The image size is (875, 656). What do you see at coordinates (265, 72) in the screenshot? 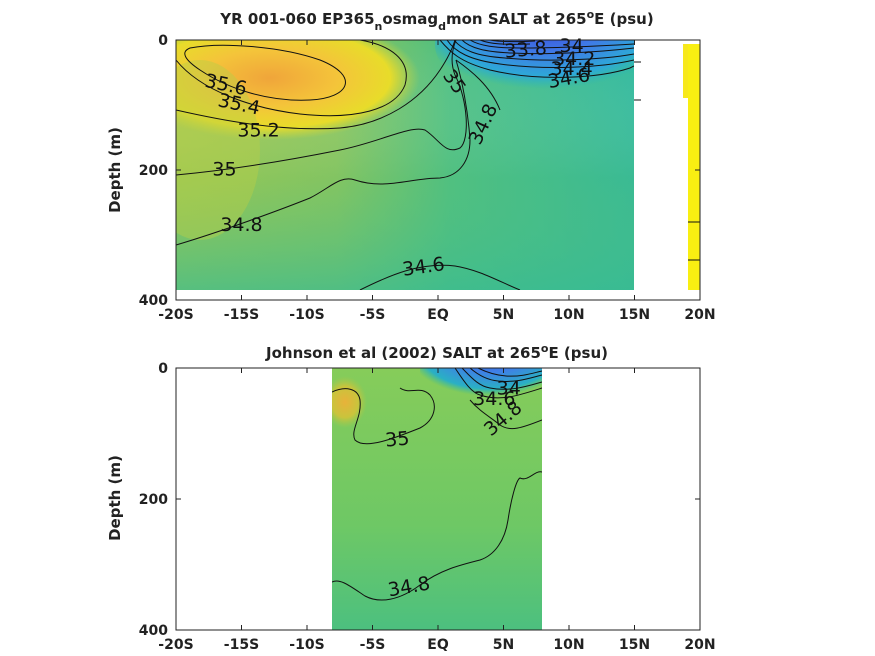
I see `top-contour-35p6` at bounding box center [265, 72].